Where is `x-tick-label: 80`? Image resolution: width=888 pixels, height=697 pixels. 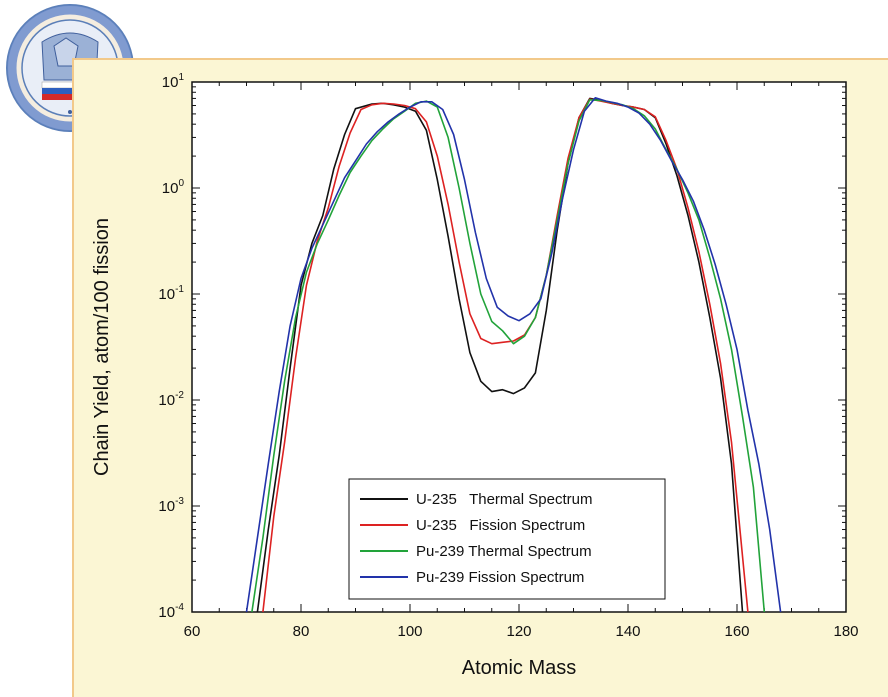 x-tick-label: 80 is located at coordinates (301, 631).